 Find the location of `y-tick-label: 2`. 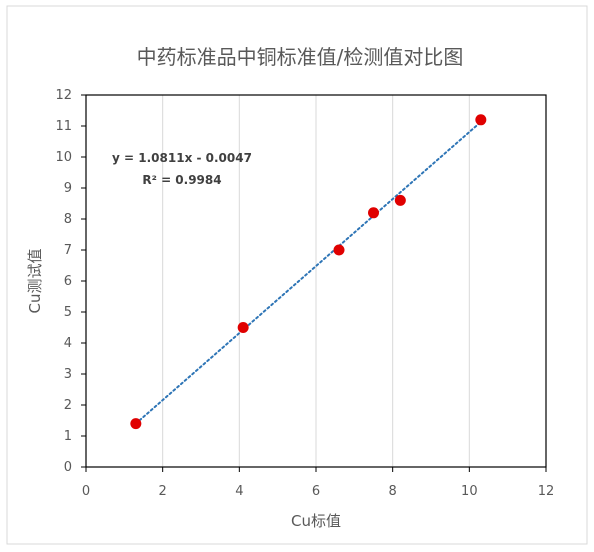

y-tick-label: 2 is located at coordinates (68, 405).